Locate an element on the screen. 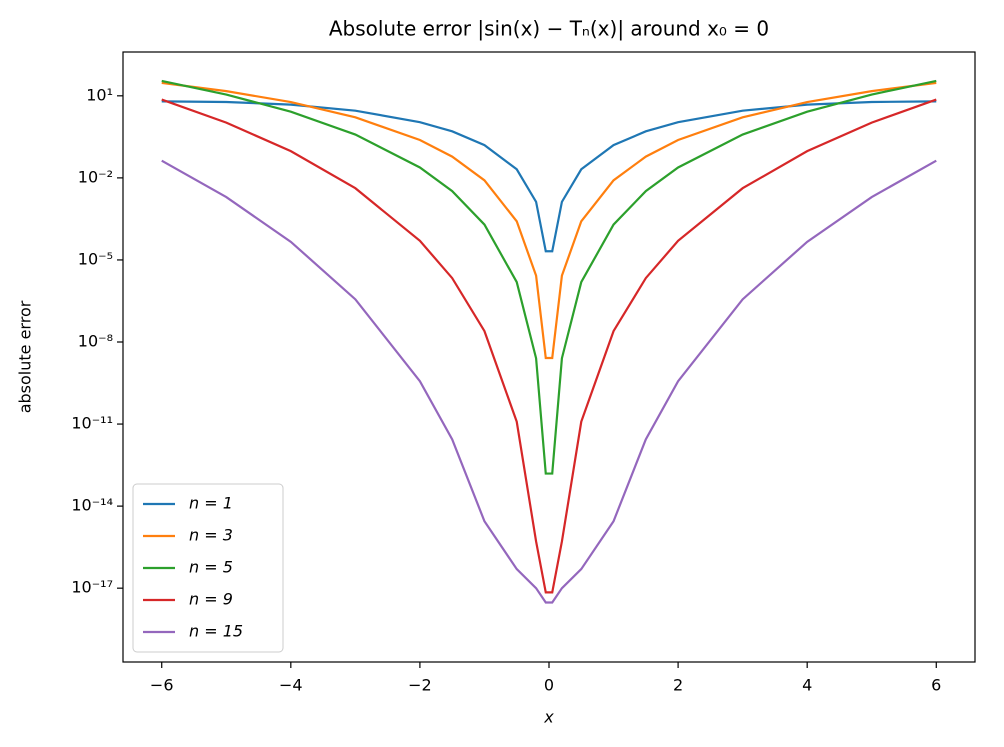  legend-label: n = 9 is located at coordinates (211, 599).